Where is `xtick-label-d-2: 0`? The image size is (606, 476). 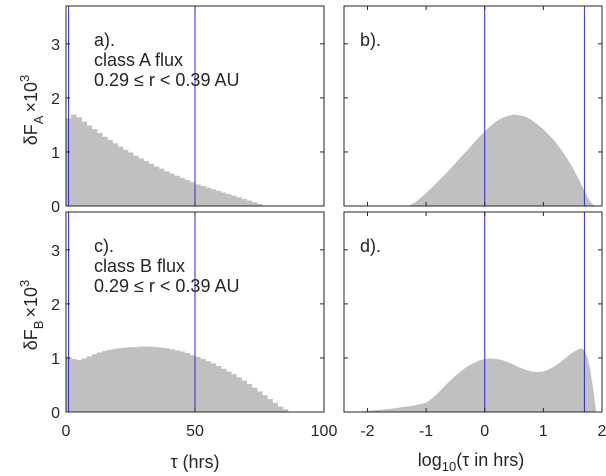
xtick-label-d-2: 0 is located at coordinates (484, 431).